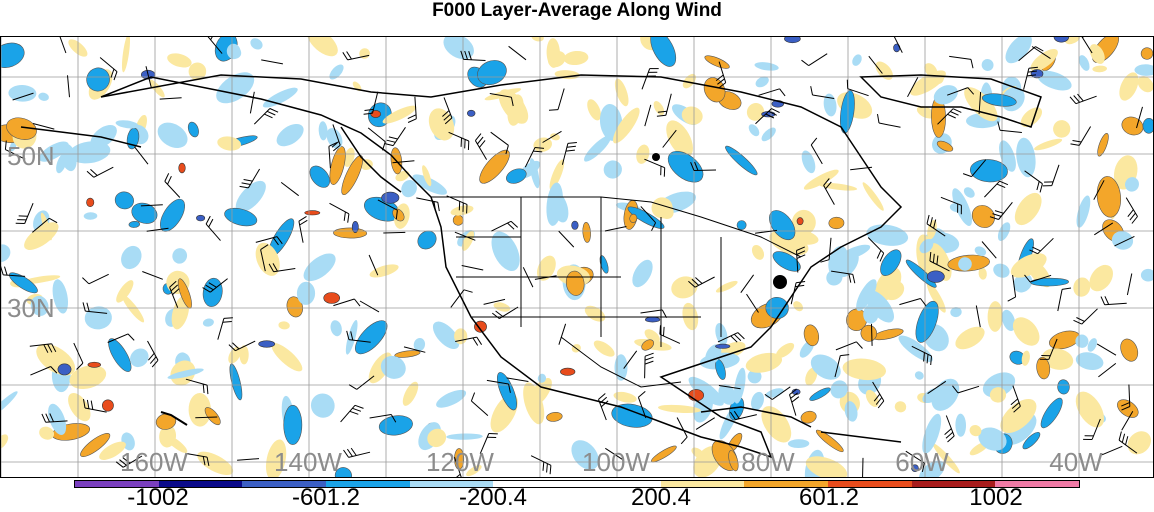  I want to click on lon-label-100w: 100W, so click(616, 462).